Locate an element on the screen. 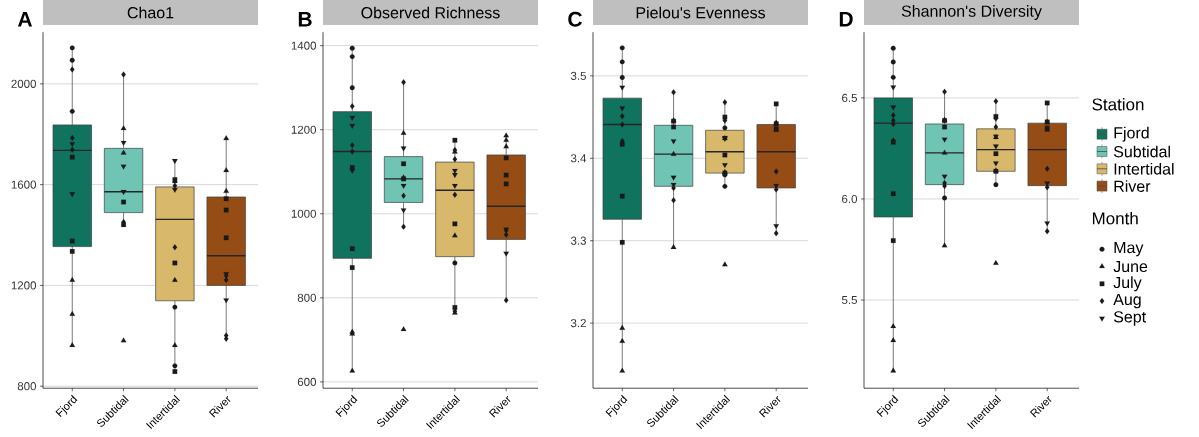  category-label: Fjord is located at coordinates (1131, 134).